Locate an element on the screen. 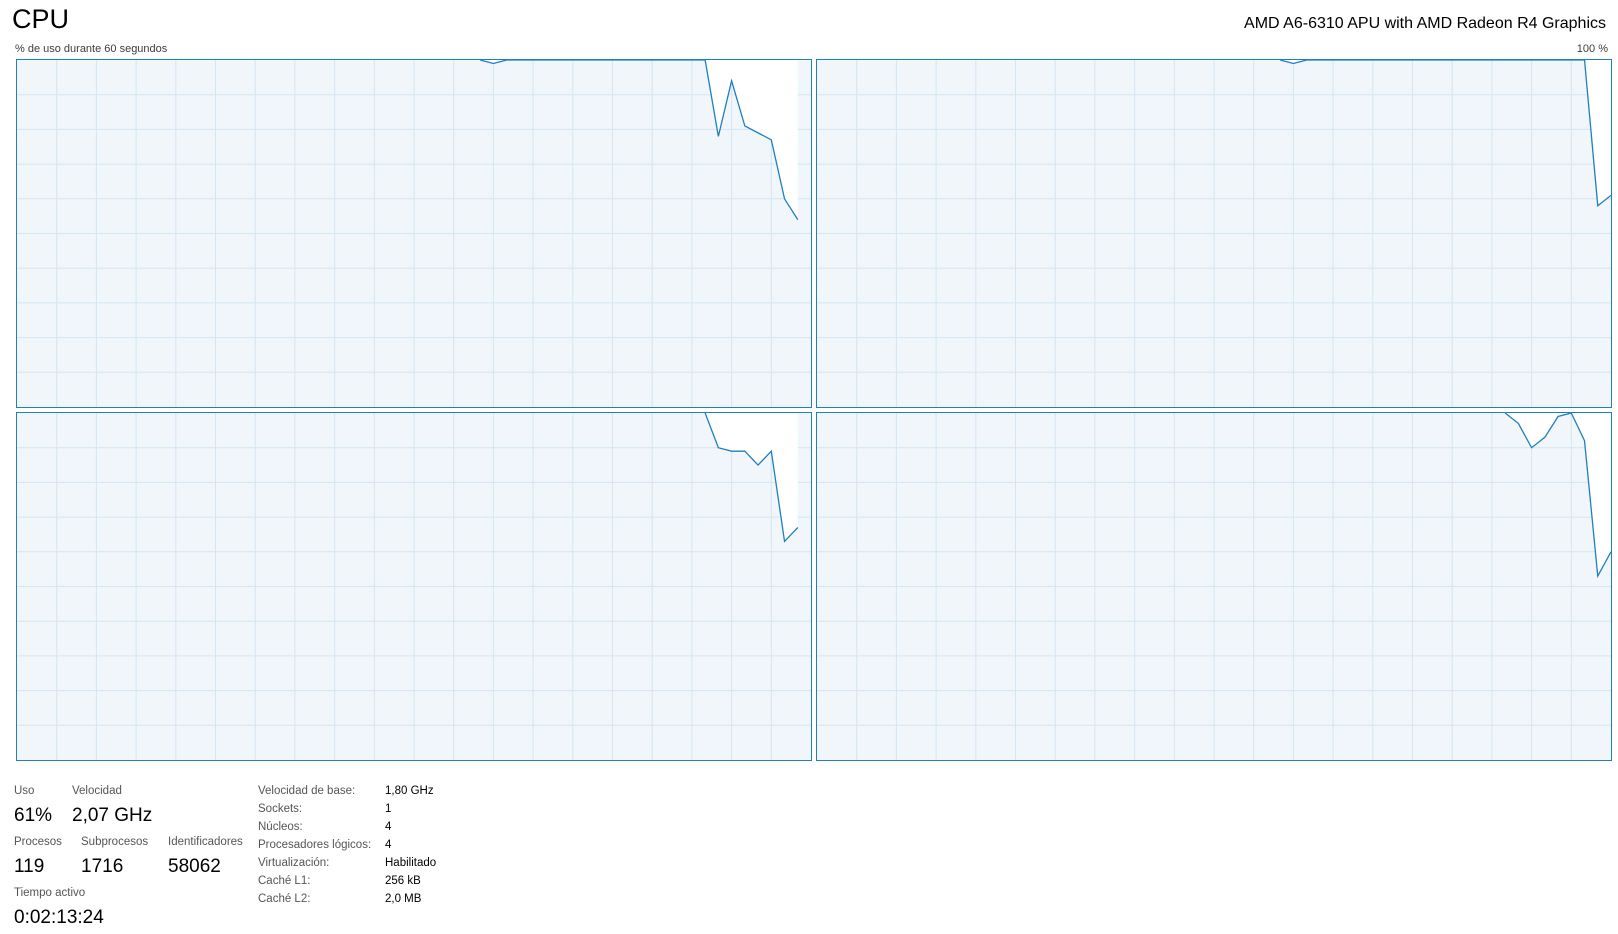 The width and height of the screenshot is (1618, 934). usage-axis-label: % de uso durante 60 segundos is located at coordinates (91, 49).